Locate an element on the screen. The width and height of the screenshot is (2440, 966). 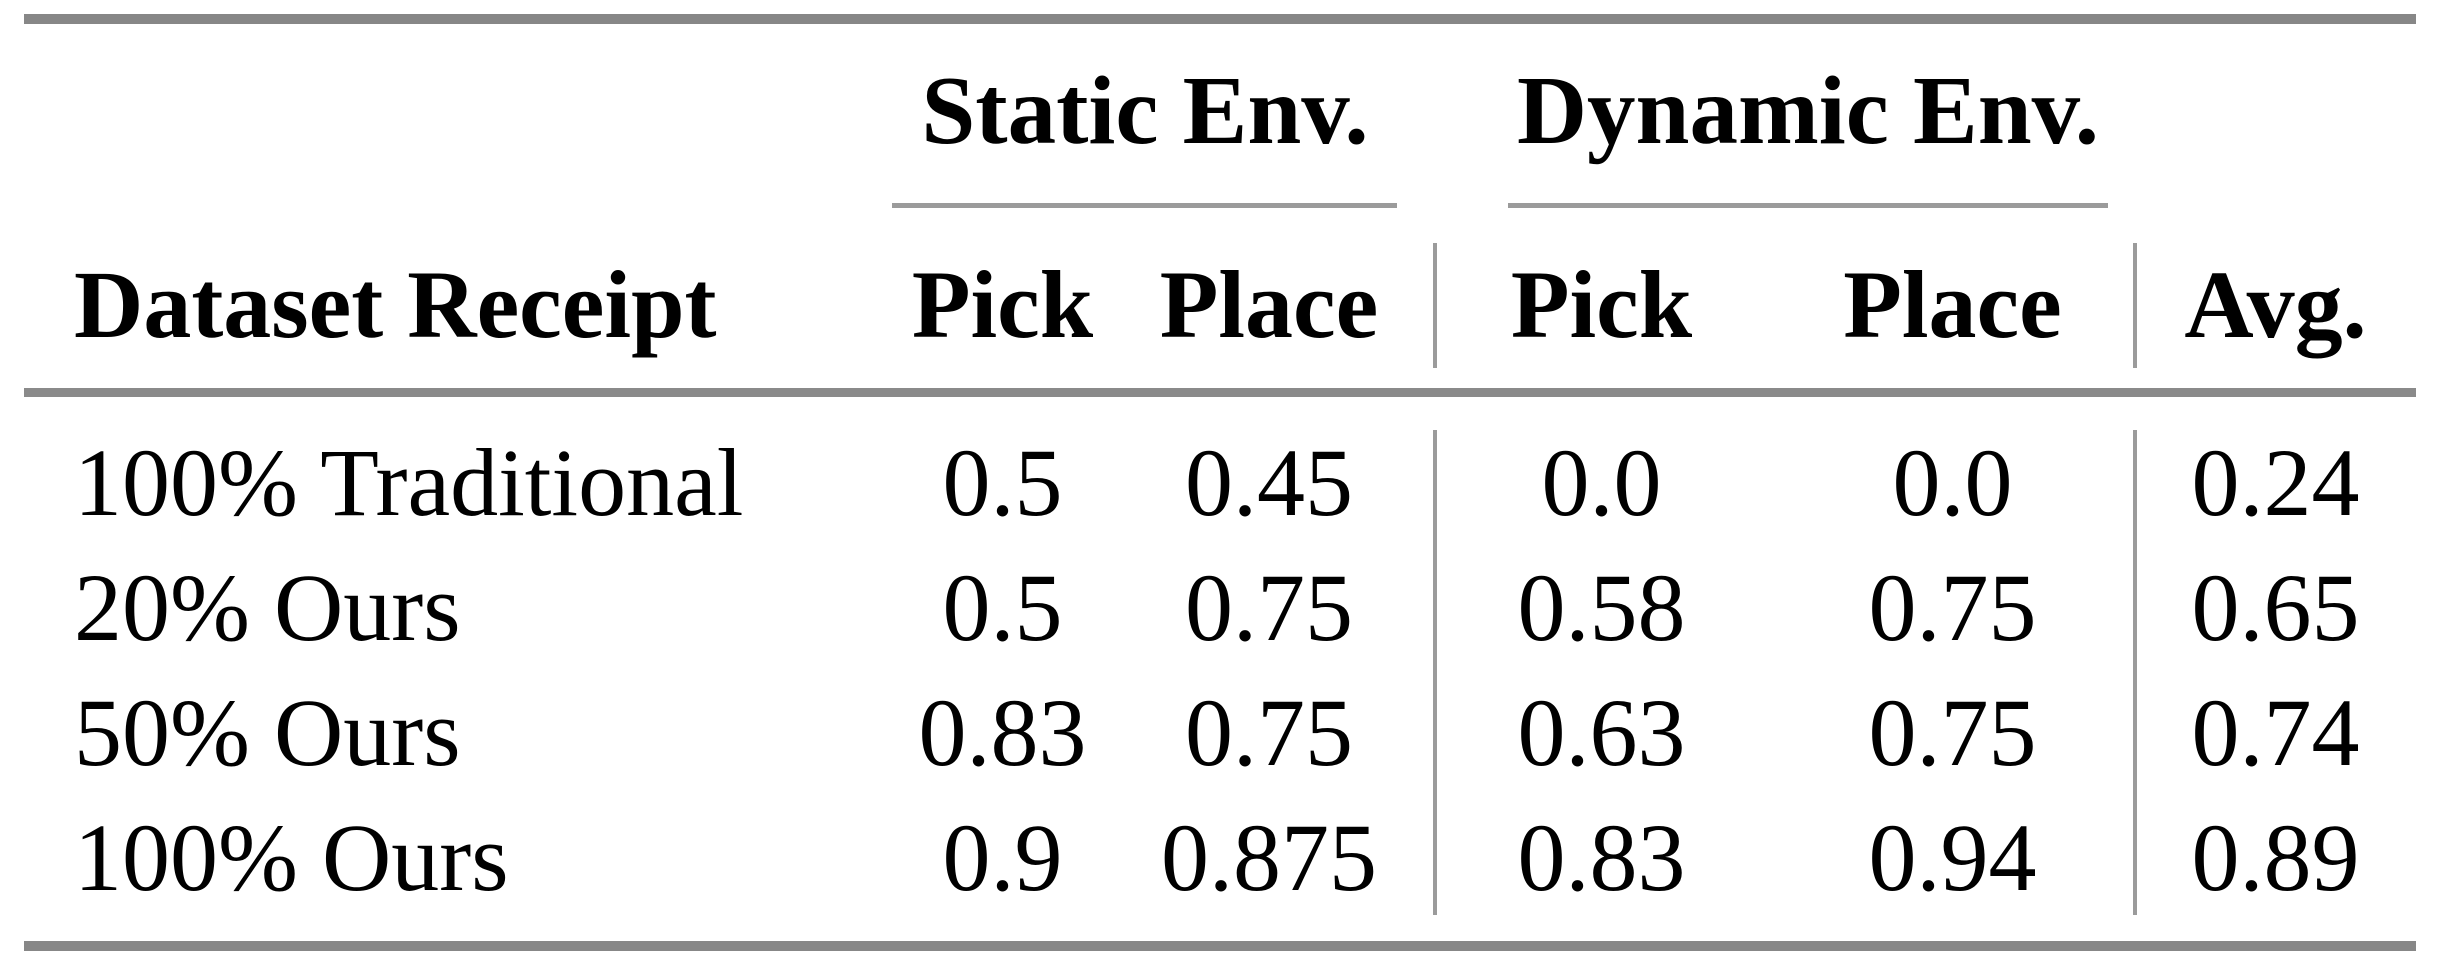
table-row: 100% Traditional 0.5 0.45 0.0 0.0 0.24 is located at coordinates (1220, 482).